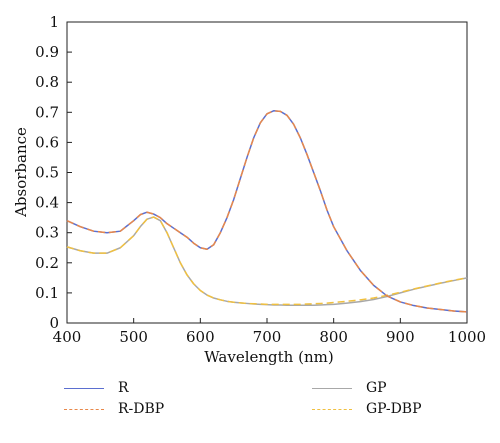 The image size is (500, 443). What do you see at coordinates (332, 388) in the screenshot?
I see `legend-swatch-gp` at bounding box center [332, 388].